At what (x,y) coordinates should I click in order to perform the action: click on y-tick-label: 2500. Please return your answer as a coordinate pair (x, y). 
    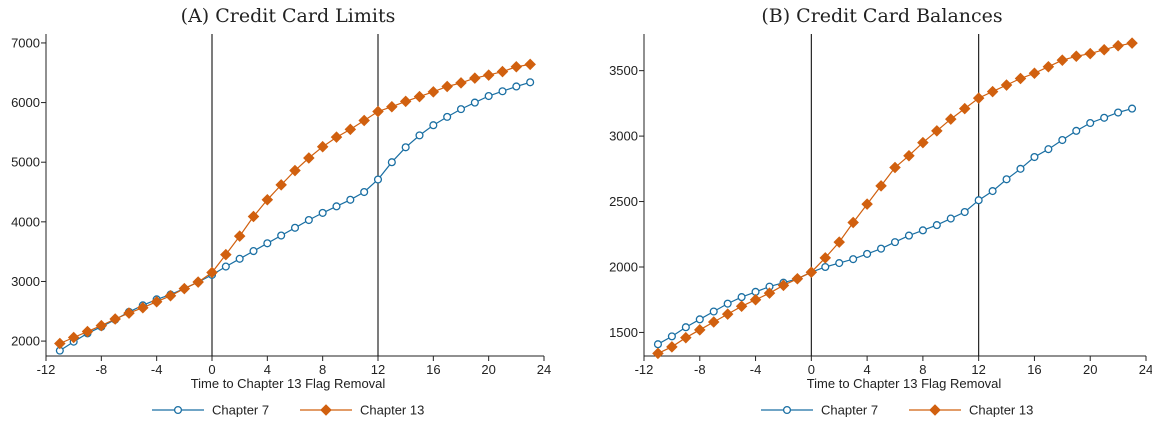
    Looking at the image, I should click on (623, 201).